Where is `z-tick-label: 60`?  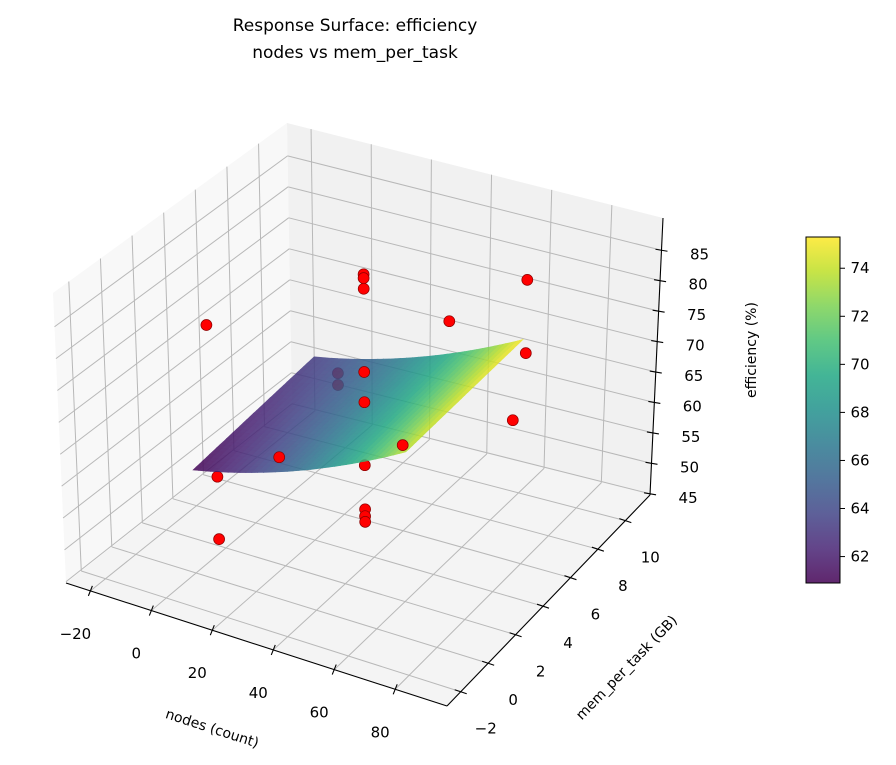
z-tick-label: 60 is located at coordinates (692, 407).